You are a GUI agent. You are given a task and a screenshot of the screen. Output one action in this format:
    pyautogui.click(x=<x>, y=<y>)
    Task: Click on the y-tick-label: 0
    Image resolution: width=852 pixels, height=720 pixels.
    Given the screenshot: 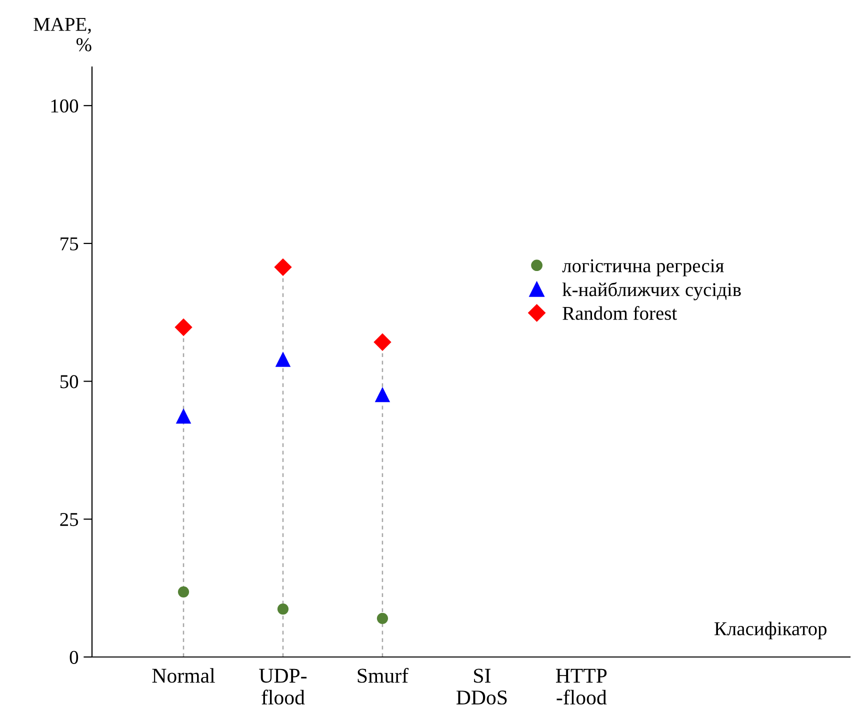 What is the action you would take?
    pyautogui.click(x=74, y=657)
    